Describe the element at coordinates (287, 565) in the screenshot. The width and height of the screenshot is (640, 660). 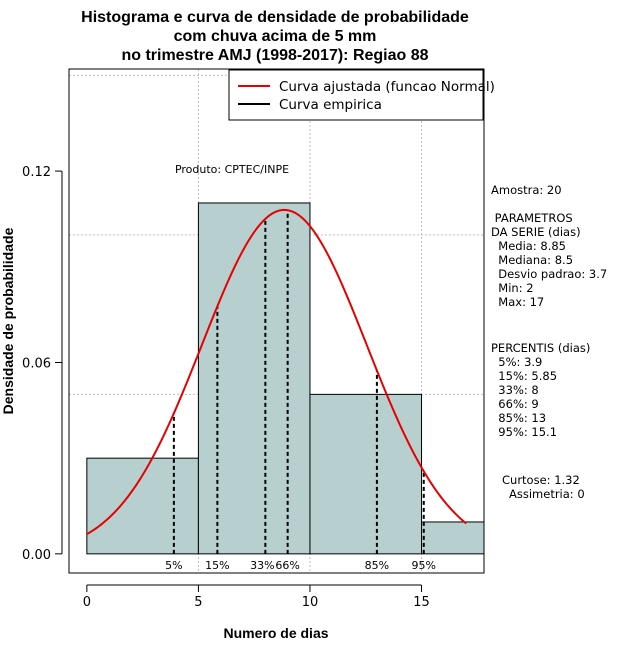
I see `percentile-label: 66%` at that location.